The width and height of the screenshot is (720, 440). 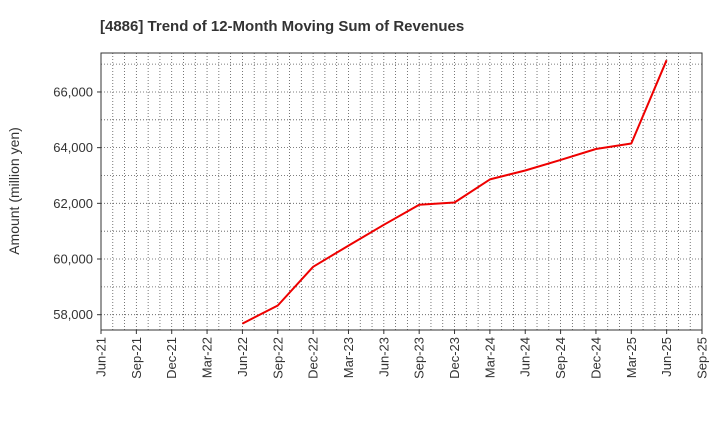 What do you see at coordinates (348, 357) in the screenshot?
I see `x-tick-label: Mar-23` at bounding box center [348, 357].